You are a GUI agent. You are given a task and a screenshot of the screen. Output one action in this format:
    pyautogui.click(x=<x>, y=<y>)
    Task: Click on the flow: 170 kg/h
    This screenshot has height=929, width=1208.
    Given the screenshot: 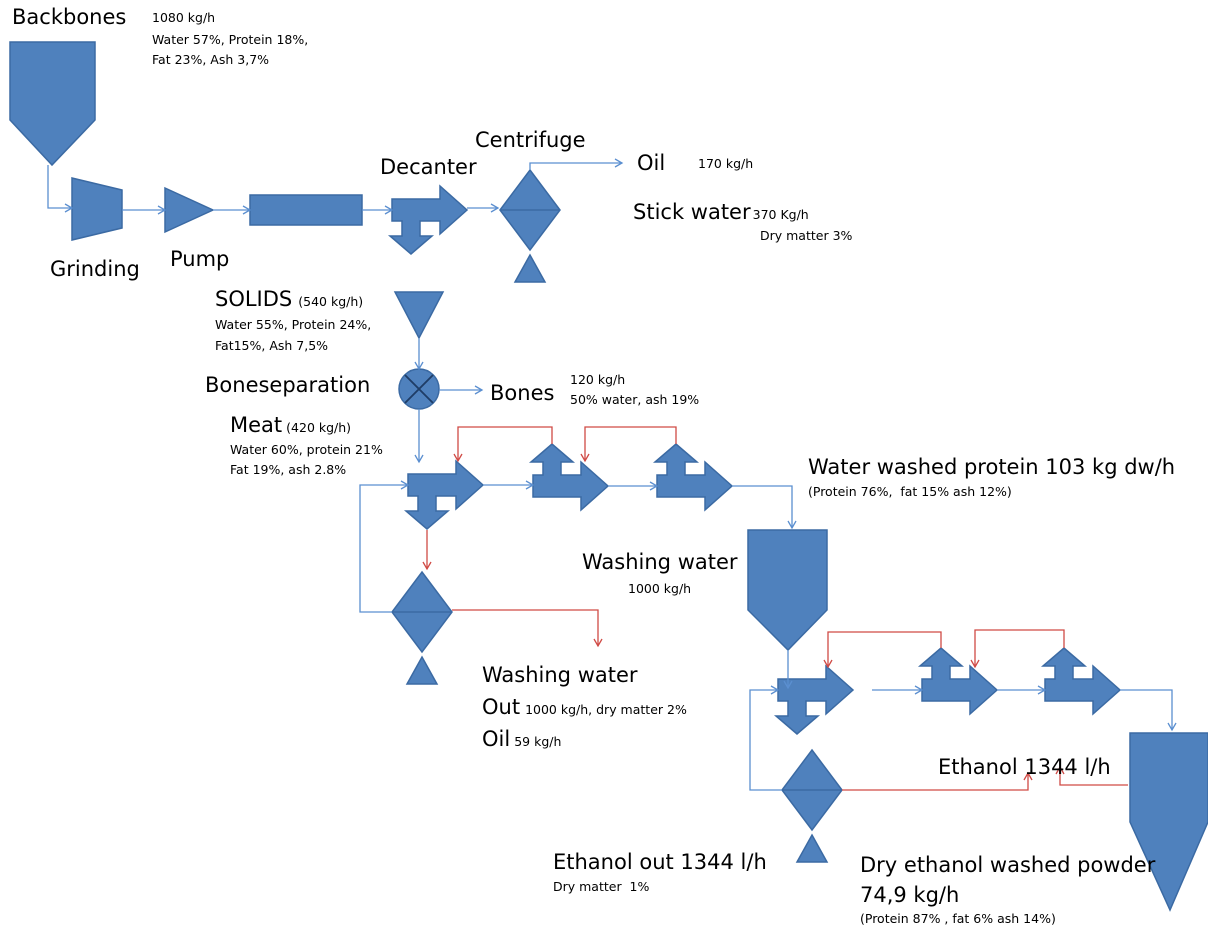 What is the action you would take?
    pyautogui.click(x=725, y=163)
    